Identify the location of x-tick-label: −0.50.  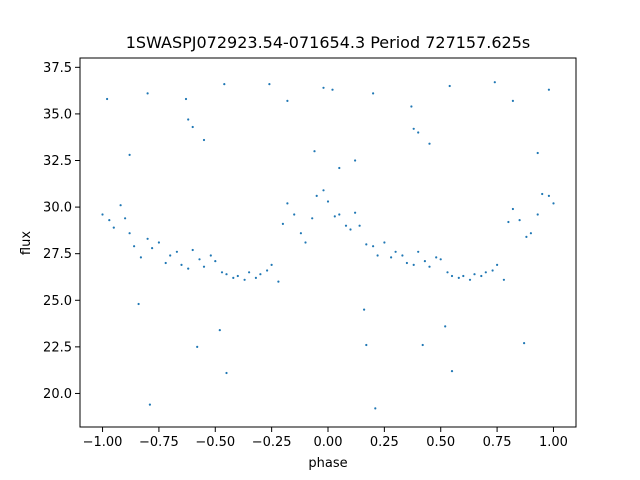
(215, 442).